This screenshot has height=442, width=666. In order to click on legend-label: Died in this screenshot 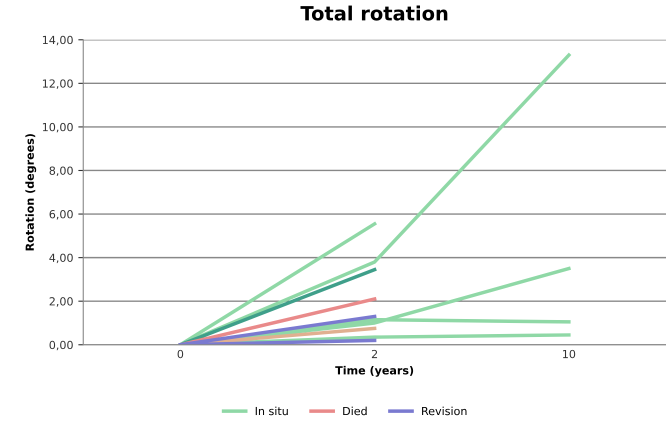, I will do `click(355, 411)`.